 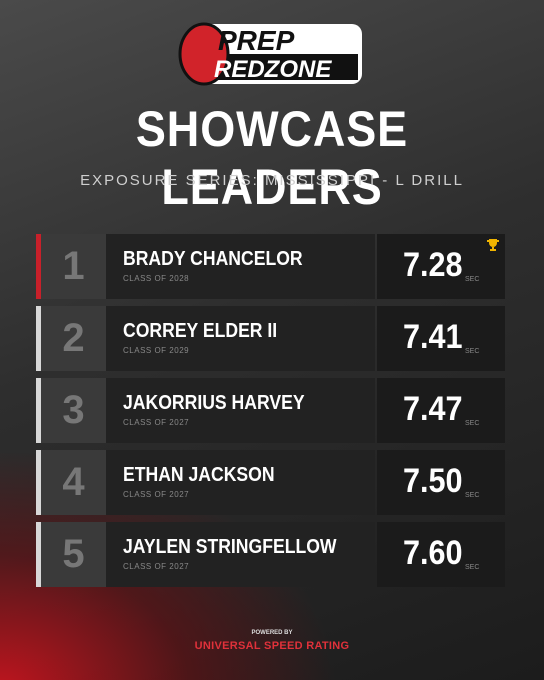 I want to click on leader-row: 2 CORREY ELDER II CLASS OF 2029 7.41 SEC, so click(x=270, y=338).